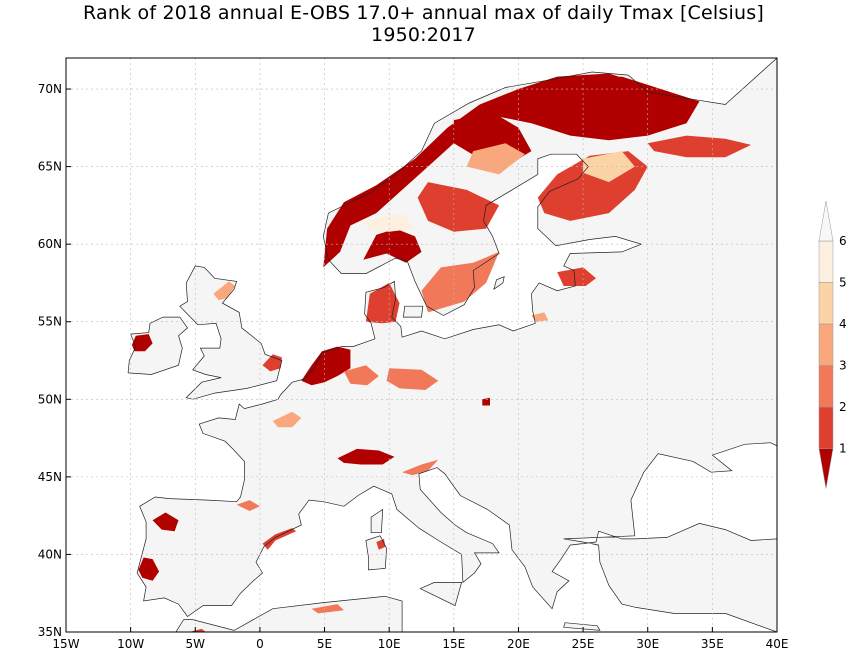 The height and width of the screenshot is (654, 847). Describe the element at coordinates (583, 644) in the screenshot. I see `lon-tick-label: 25E` at that location.